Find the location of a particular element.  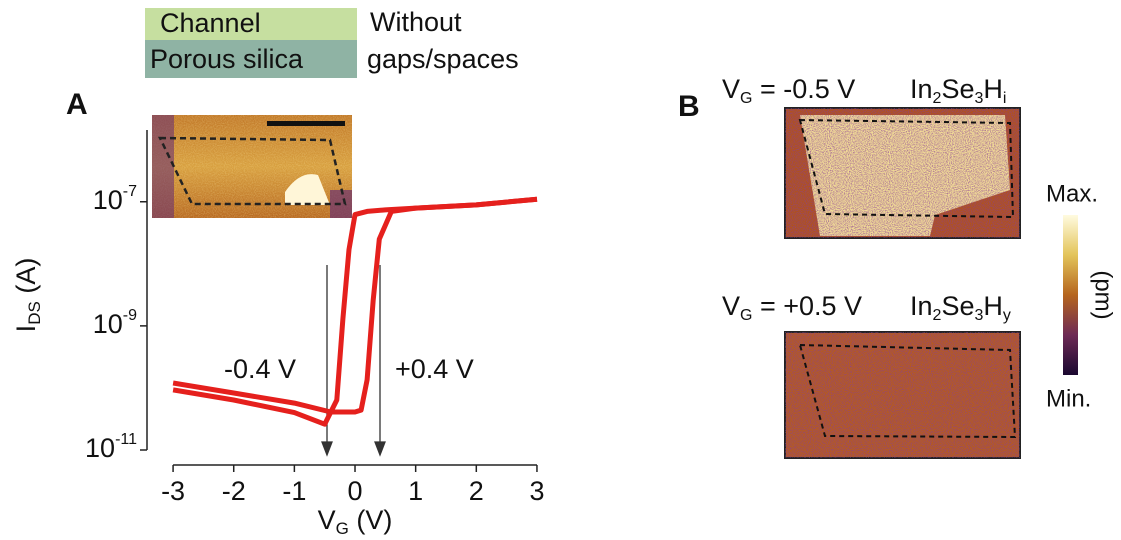

y-tick-label: 10⁻¹¹ is located at coordinates (111, 447).